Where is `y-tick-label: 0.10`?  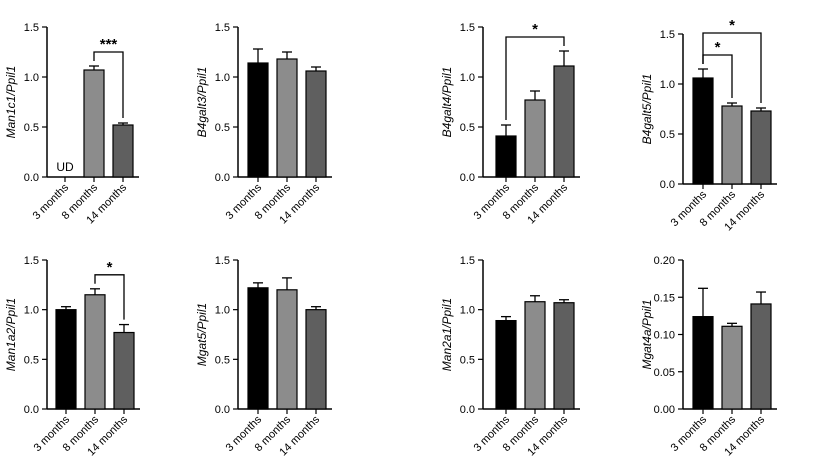 y-tick-label: 0.10 is located at coordinates (664, 336).